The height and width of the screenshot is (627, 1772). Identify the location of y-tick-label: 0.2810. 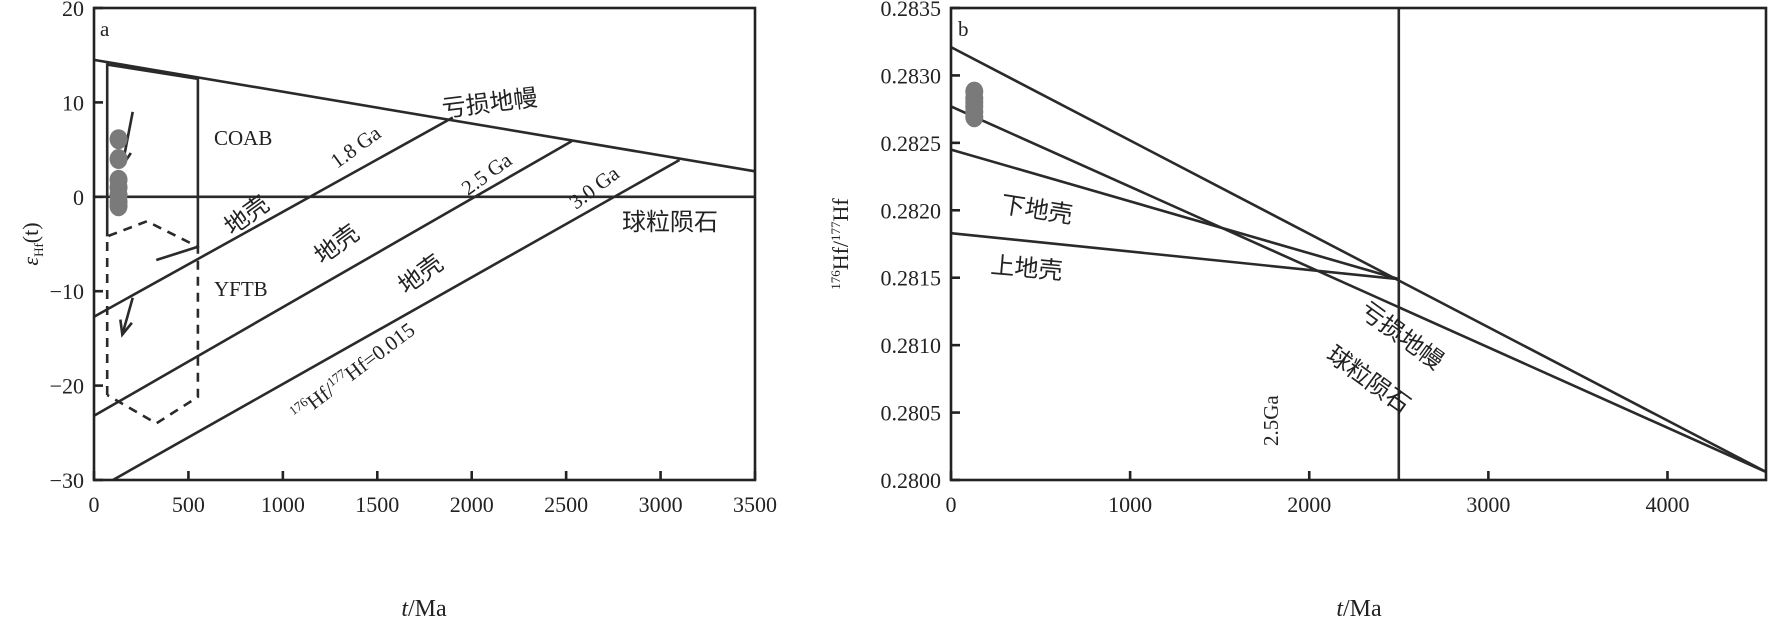
(911, 345).